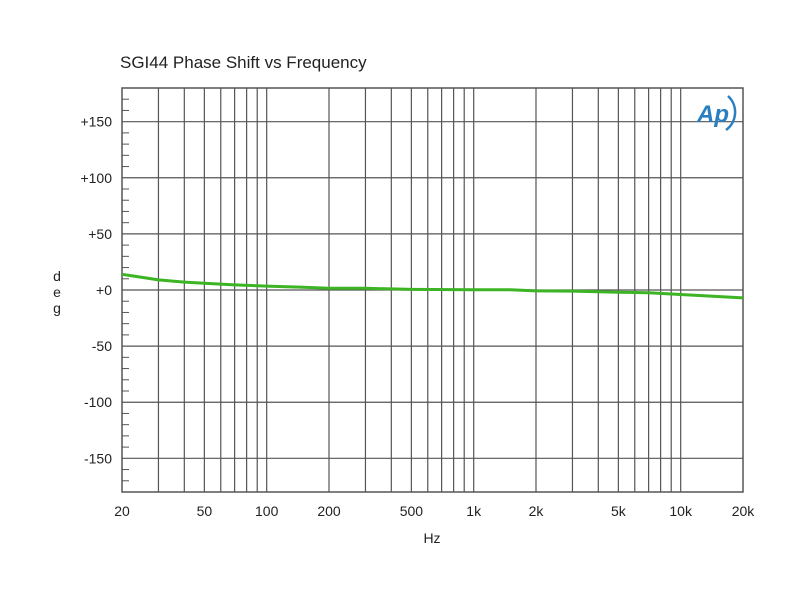 The height and width of the screenshot is (600, 800). I want to click on svg-text: Ap, so click(712, 114).